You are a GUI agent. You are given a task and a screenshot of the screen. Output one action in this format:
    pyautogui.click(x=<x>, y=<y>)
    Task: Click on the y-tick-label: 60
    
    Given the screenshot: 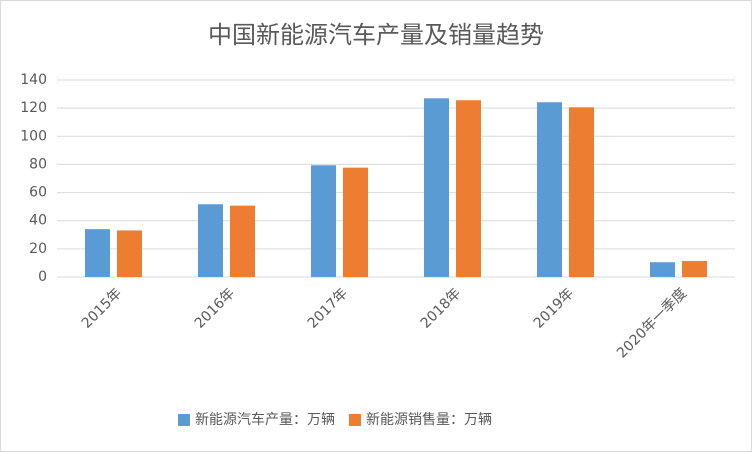 What is the action you would take?
    pyautogui.click(x=38, y=193)
    